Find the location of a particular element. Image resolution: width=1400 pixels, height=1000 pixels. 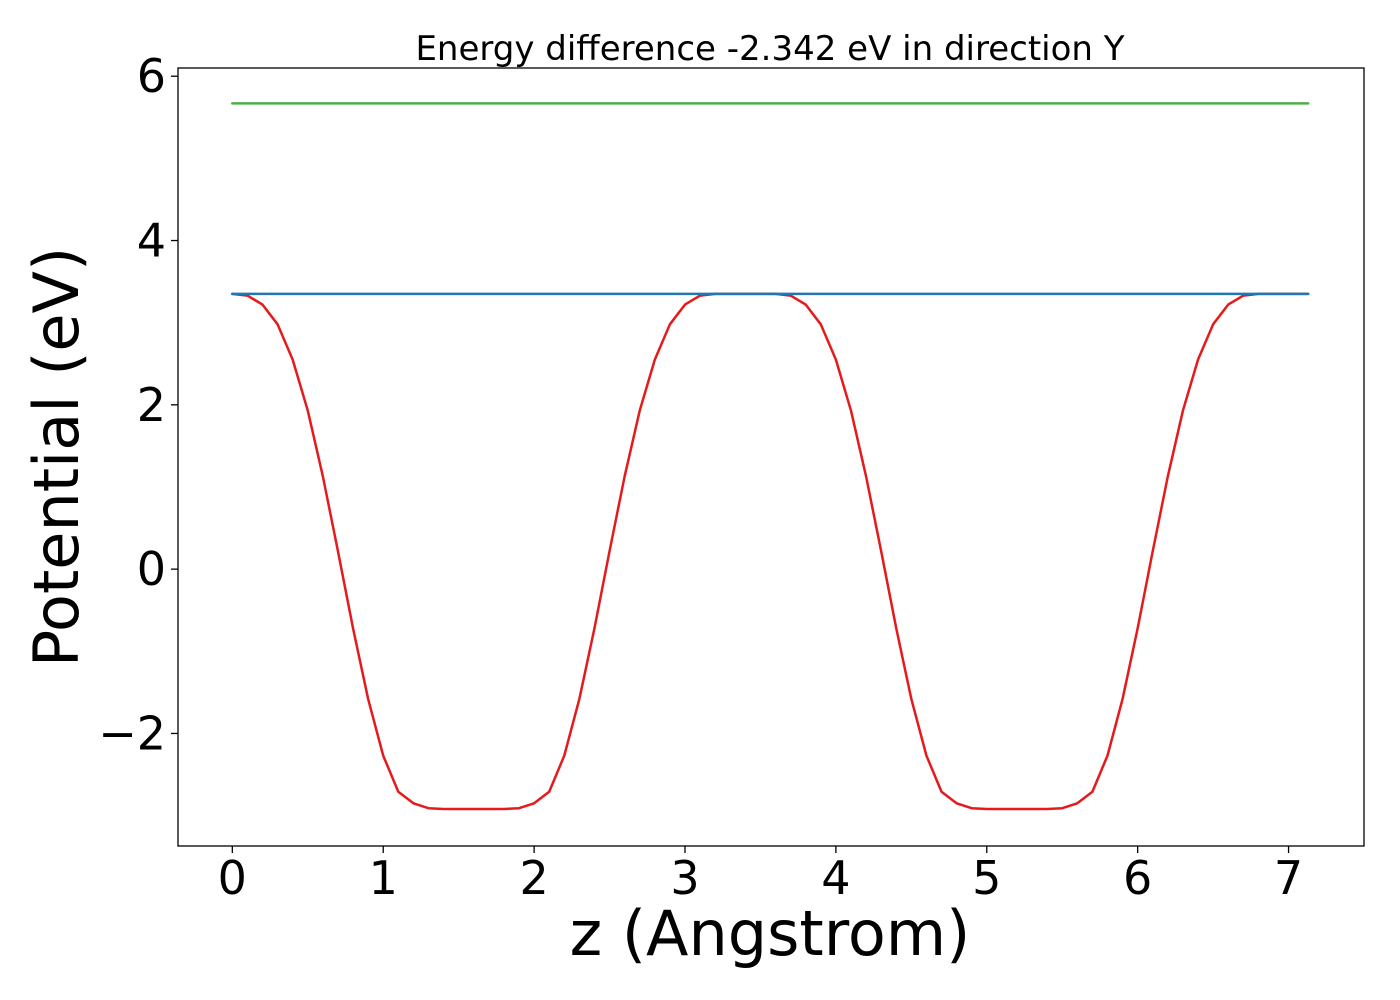

x-axis: 0 1 2 3 4 5 6 7 is located at coordinates (760, 875).